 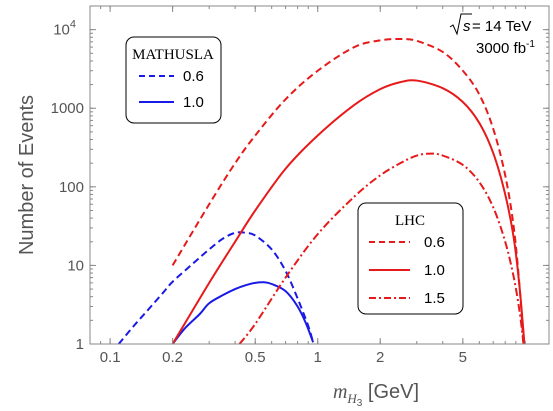 What do you see at coordinates (460, 24) in the screenshot?
I see `sqrt-symbol` at bounding box center [460, 24].